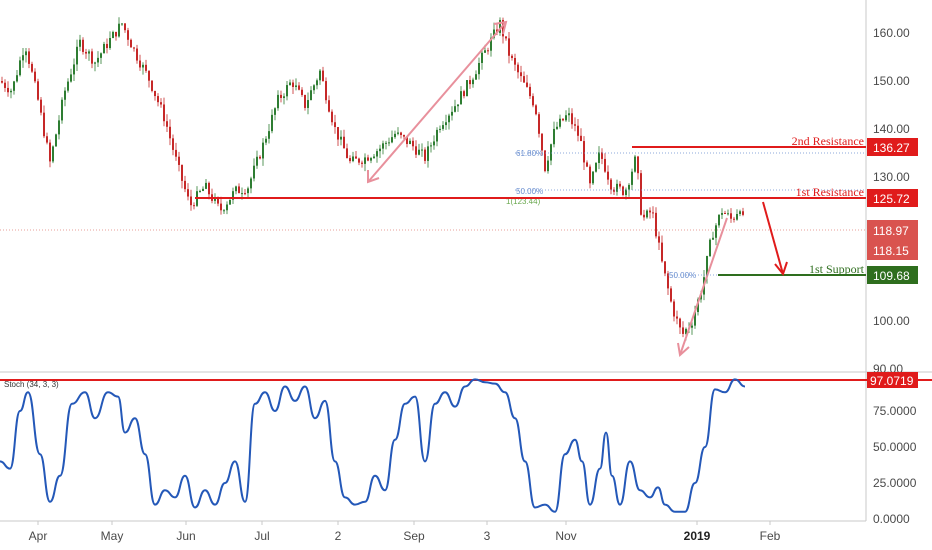  I want to click on time-tick-label: Jun, so click(185, 536).